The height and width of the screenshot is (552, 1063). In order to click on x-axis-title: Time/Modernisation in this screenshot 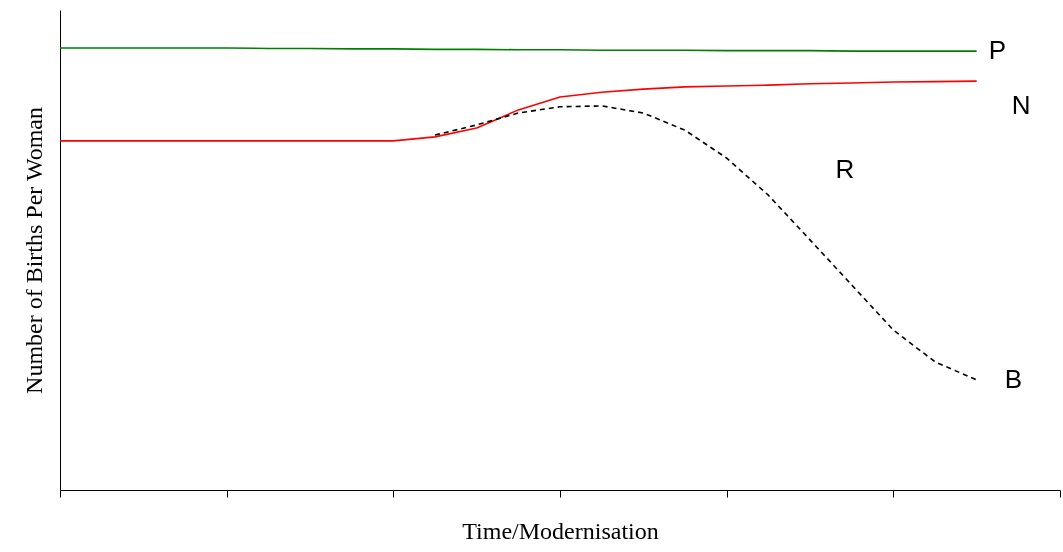, I will do `click(560, 531)`.